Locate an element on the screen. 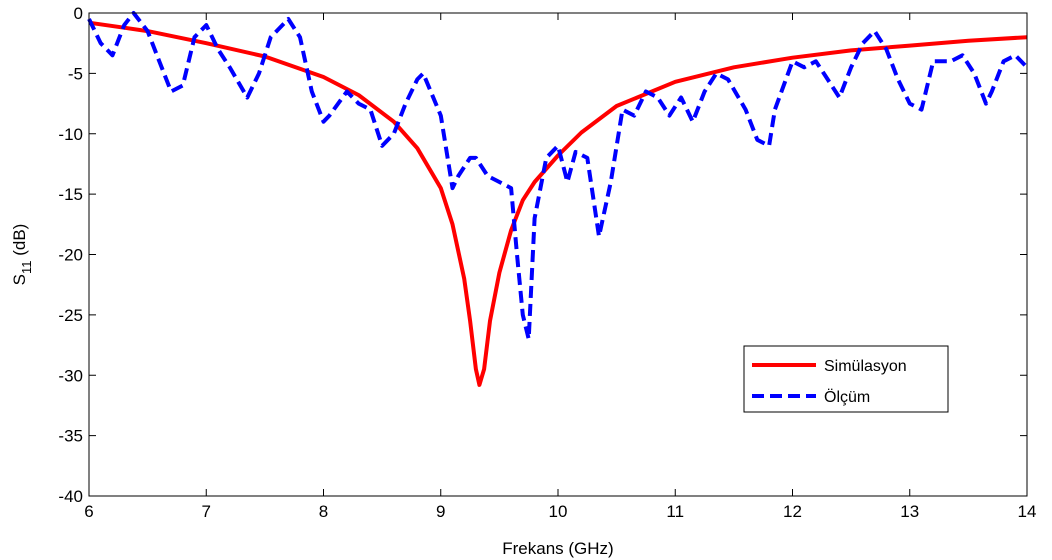 The width and height of the screenshot is (1052, 560). legend: Simülasyon Ölçüm is located at coordinates (846, 379).